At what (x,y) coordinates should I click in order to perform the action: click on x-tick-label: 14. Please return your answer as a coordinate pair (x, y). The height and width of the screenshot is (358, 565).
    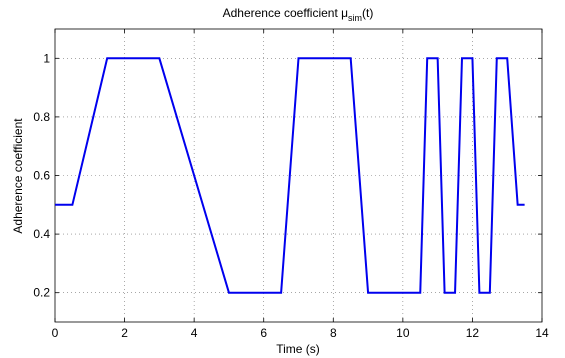
    Looking at the image, I should click on (542, 333).